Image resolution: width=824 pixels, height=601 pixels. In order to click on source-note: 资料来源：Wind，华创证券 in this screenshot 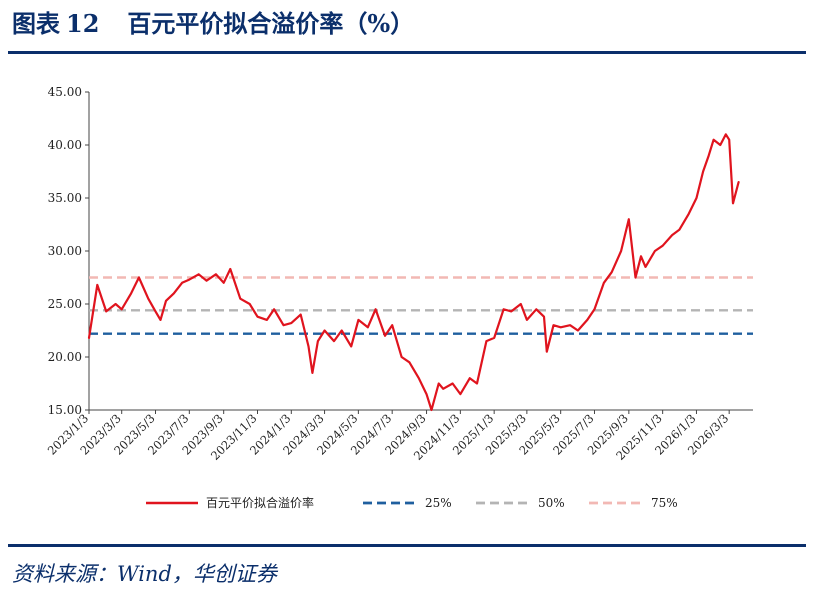, I will do `click(144, 574)`.